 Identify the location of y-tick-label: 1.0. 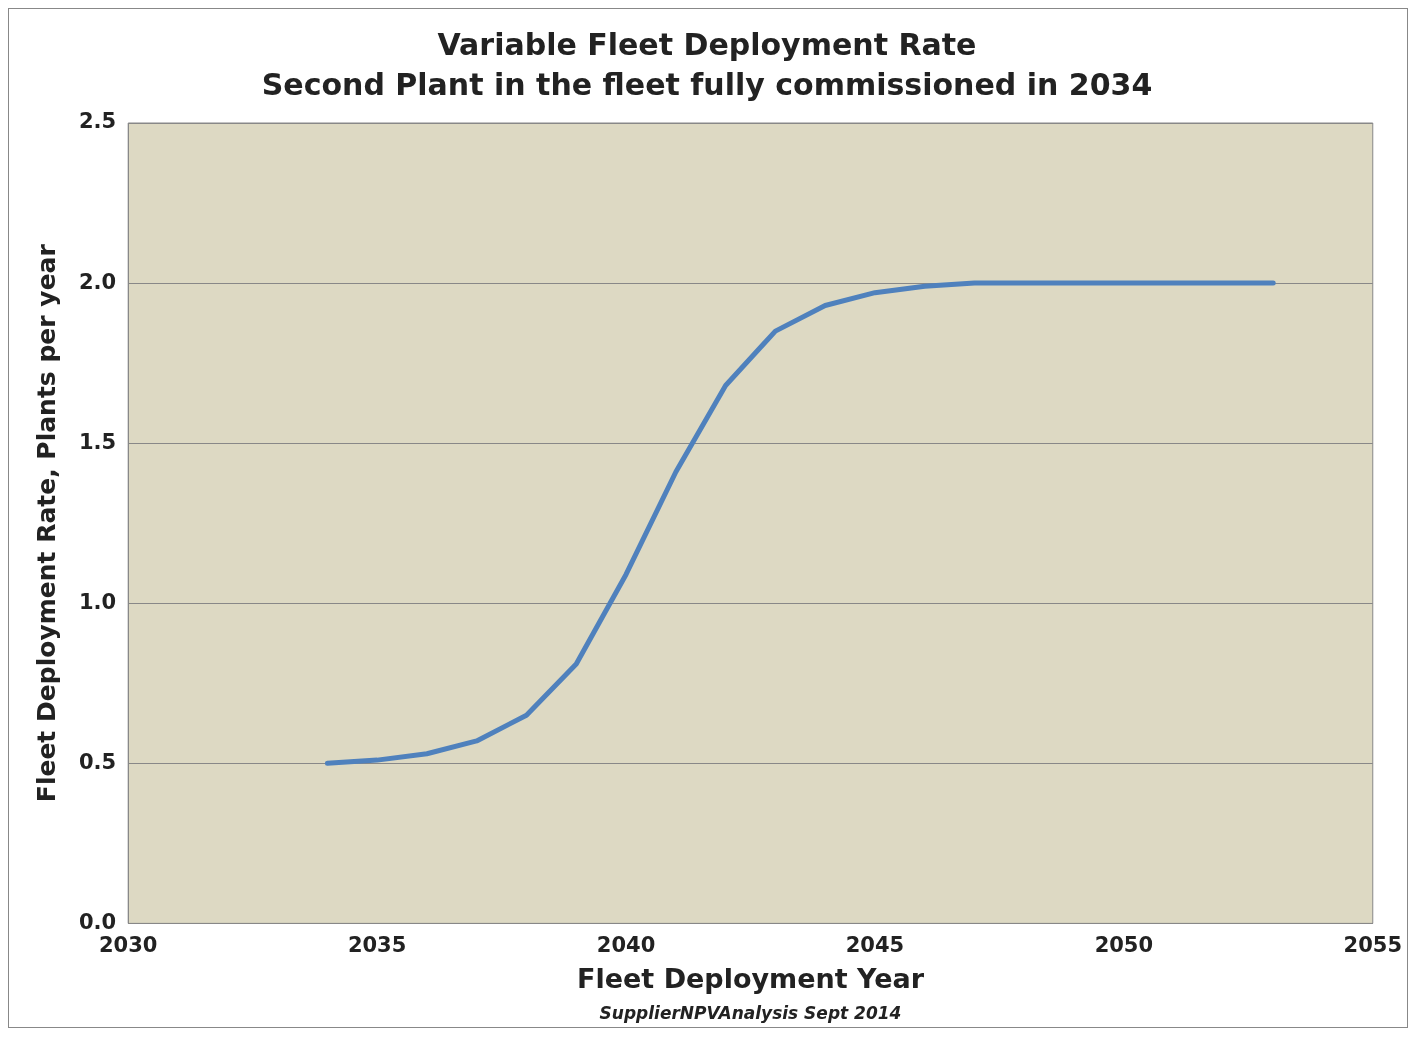
(98, 601).